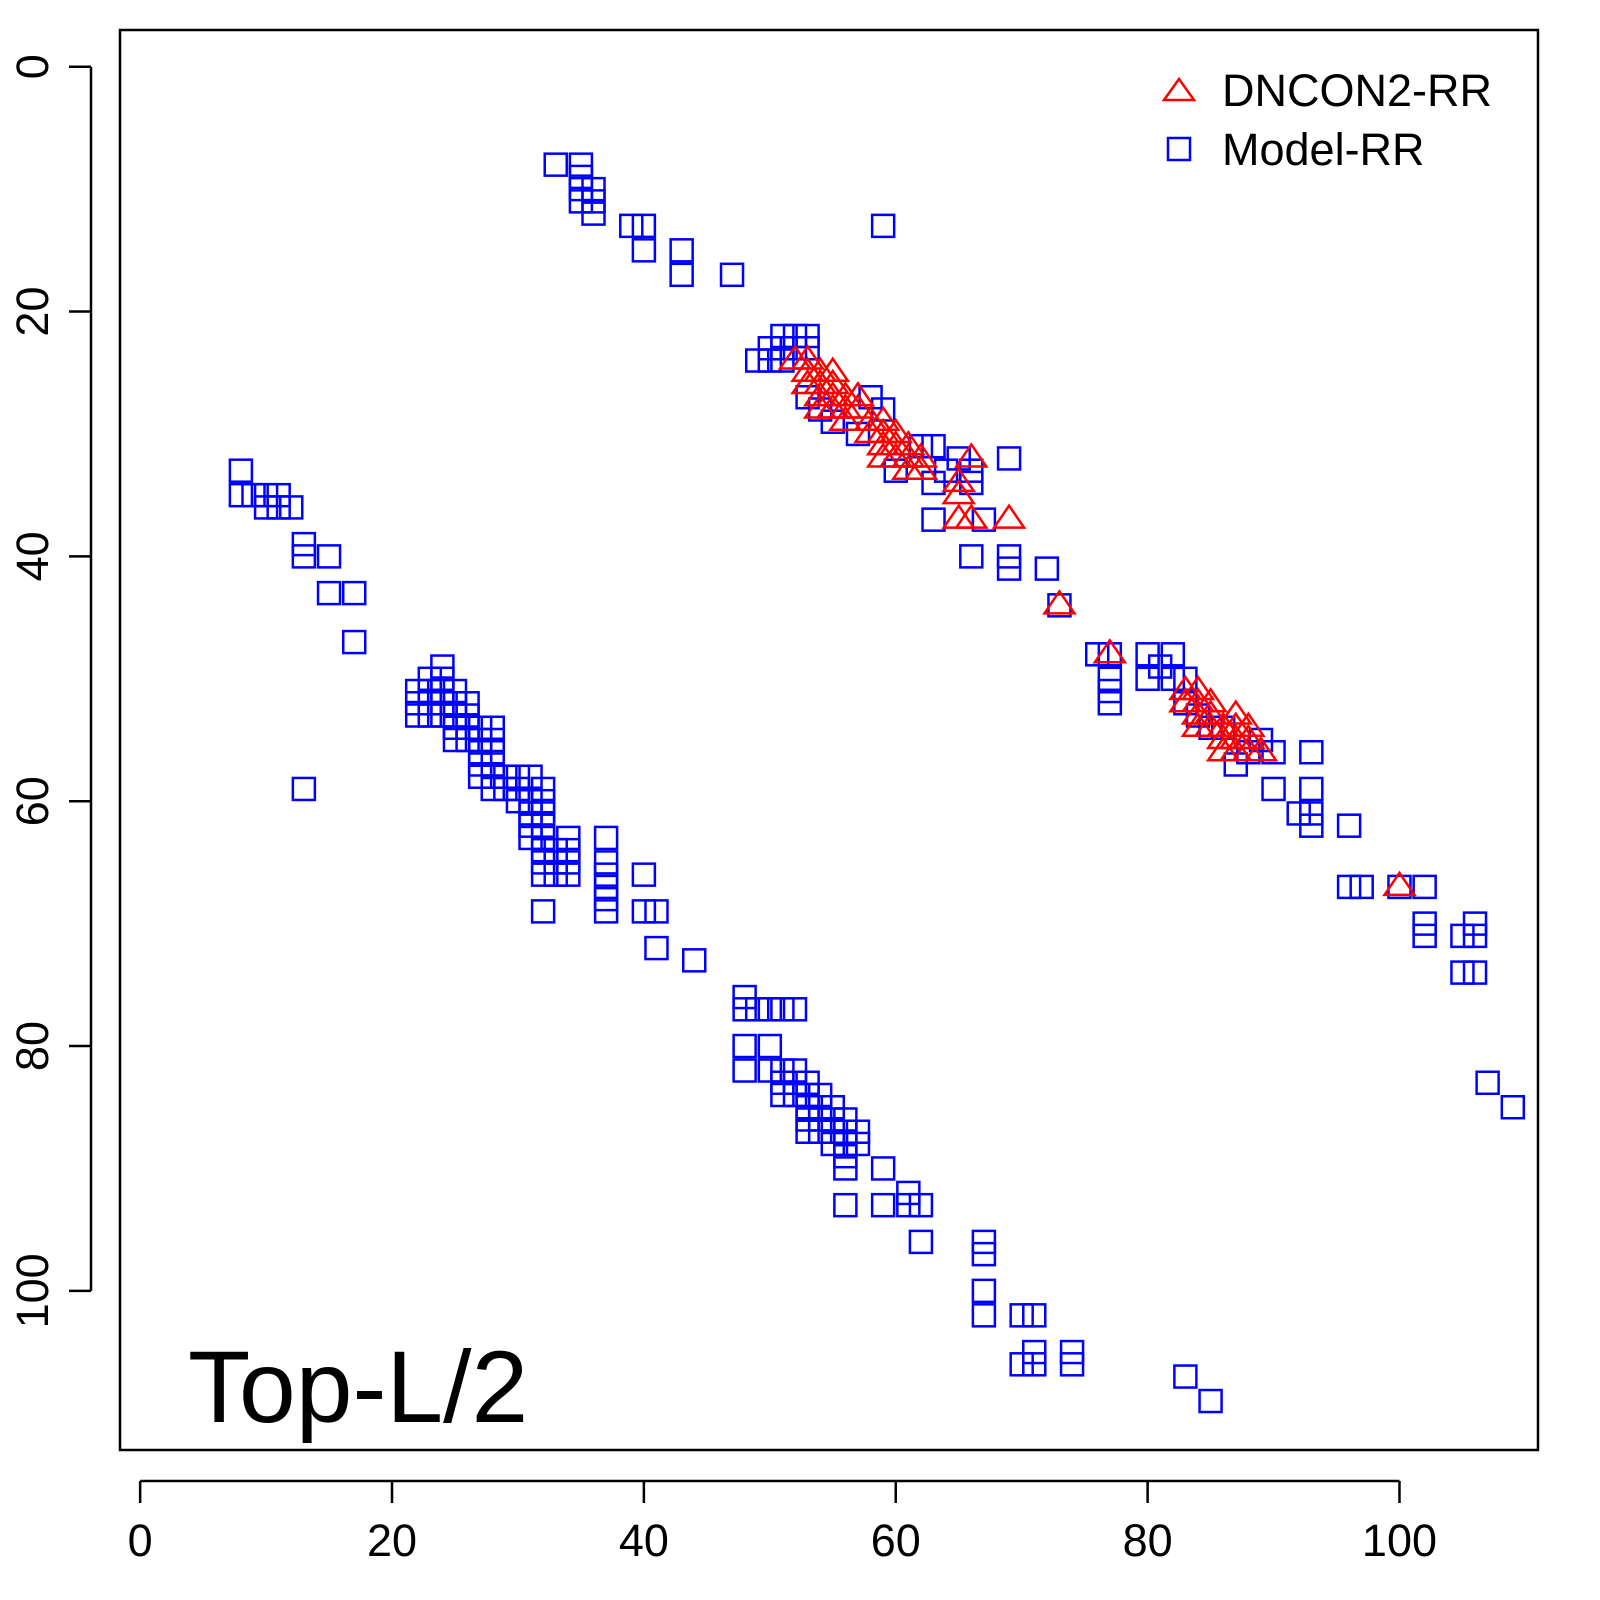 This screenshot has height=1600, width=1600. Describe the element at coordinates (392, 1540) in the screenshot. I see `x-tick-label: 20` at that location.